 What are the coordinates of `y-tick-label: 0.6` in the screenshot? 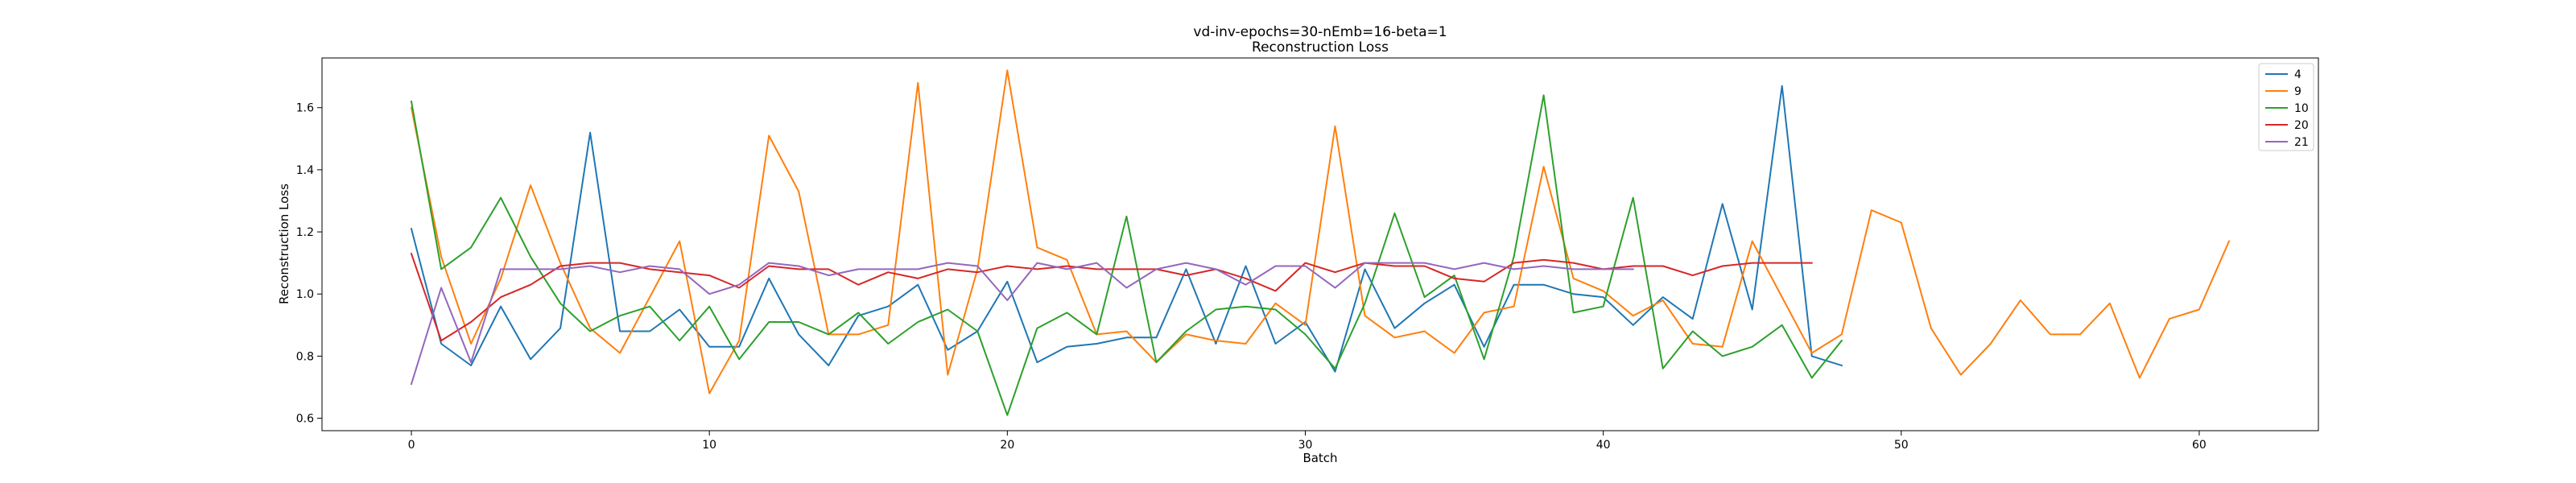 It's located at (305, 419).